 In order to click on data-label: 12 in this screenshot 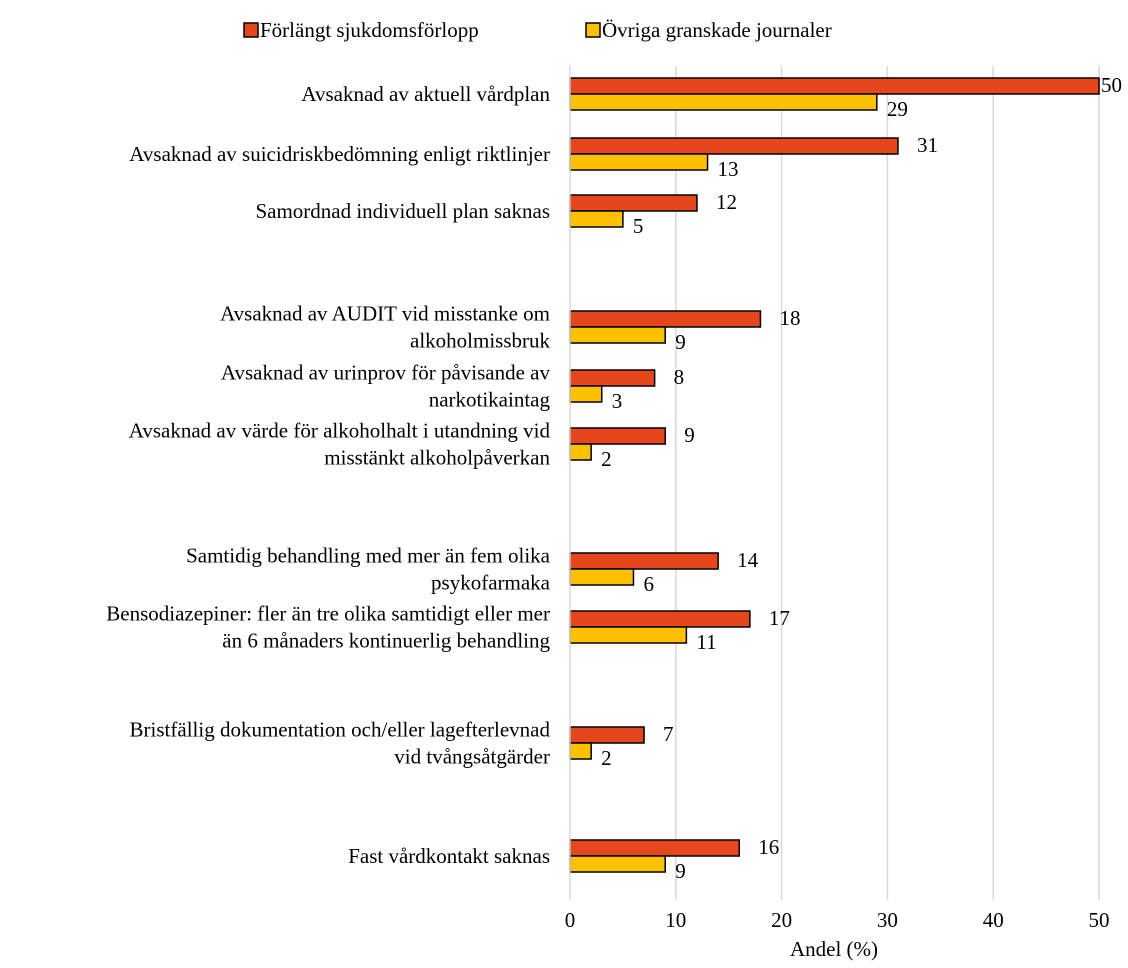, I will do `click(726, 202)`.